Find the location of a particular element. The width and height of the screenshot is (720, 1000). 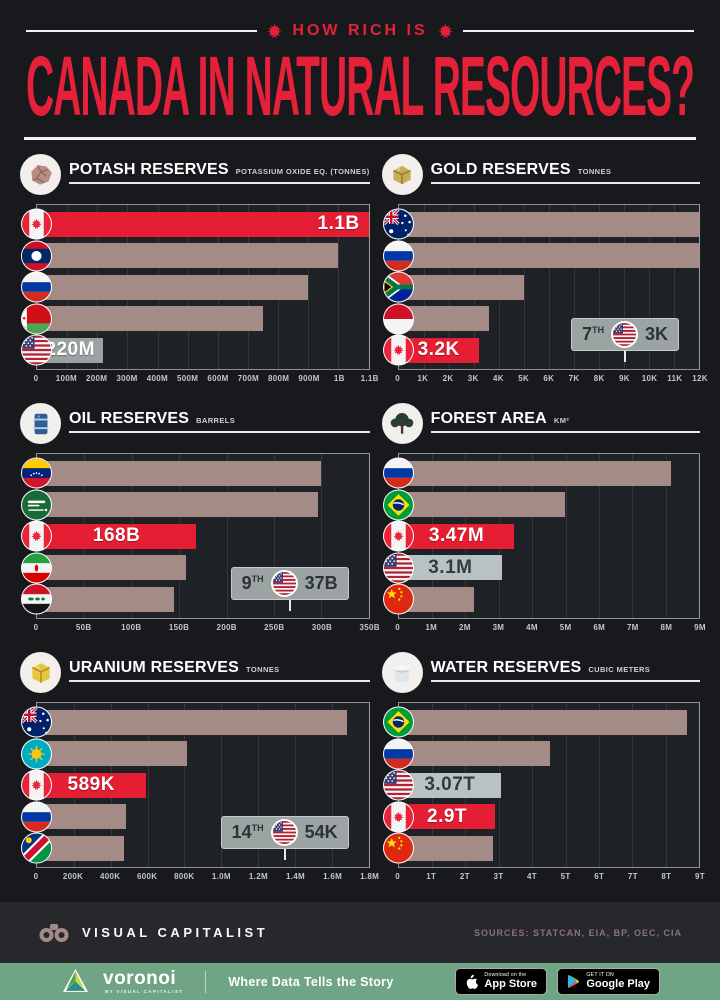

x-tick-label: 3M is located at coordinates (498, 627).